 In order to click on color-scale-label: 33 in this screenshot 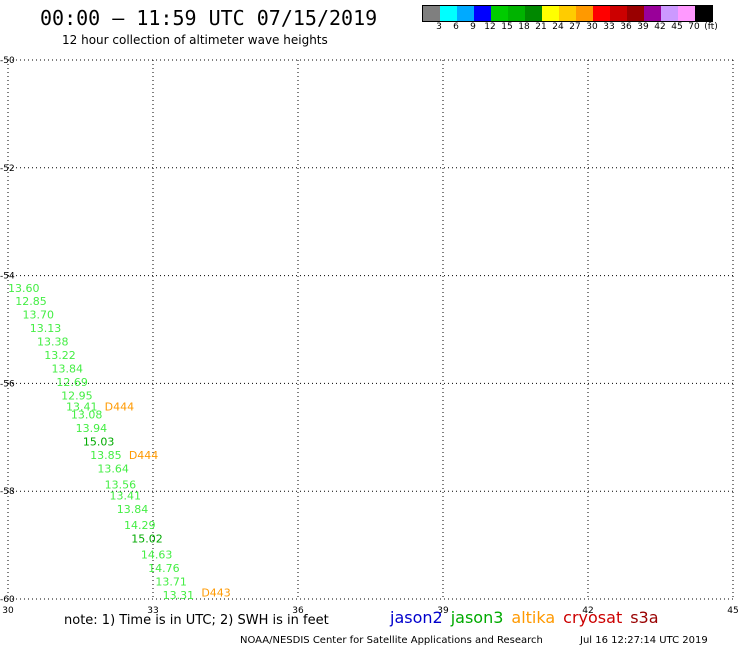, I will do `click(609, 27)`.